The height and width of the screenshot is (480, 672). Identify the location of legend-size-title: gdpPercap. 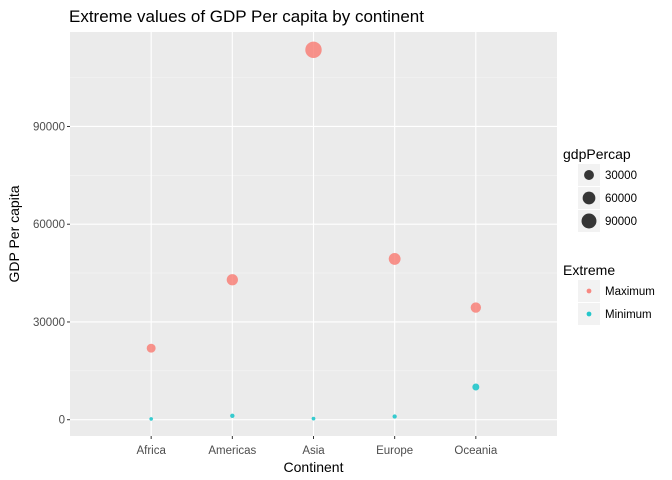
(597, 154).